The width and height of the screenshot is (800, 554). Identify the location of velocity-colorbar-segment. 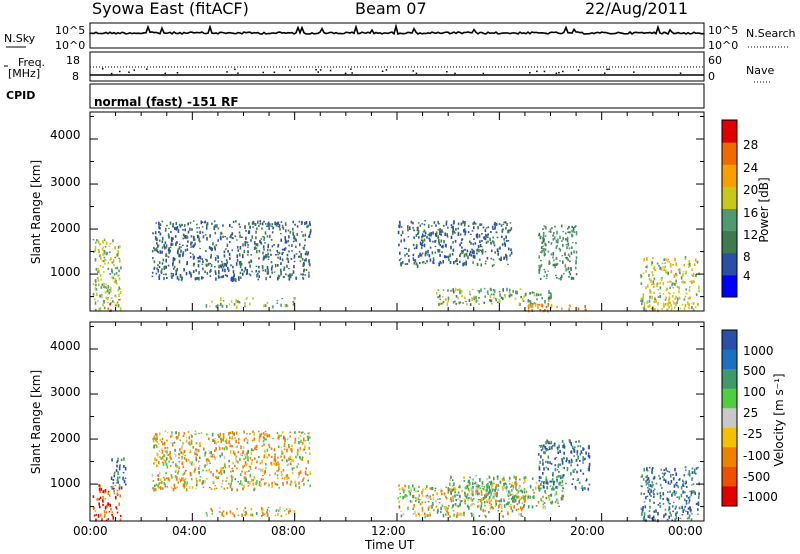
(729, 457).